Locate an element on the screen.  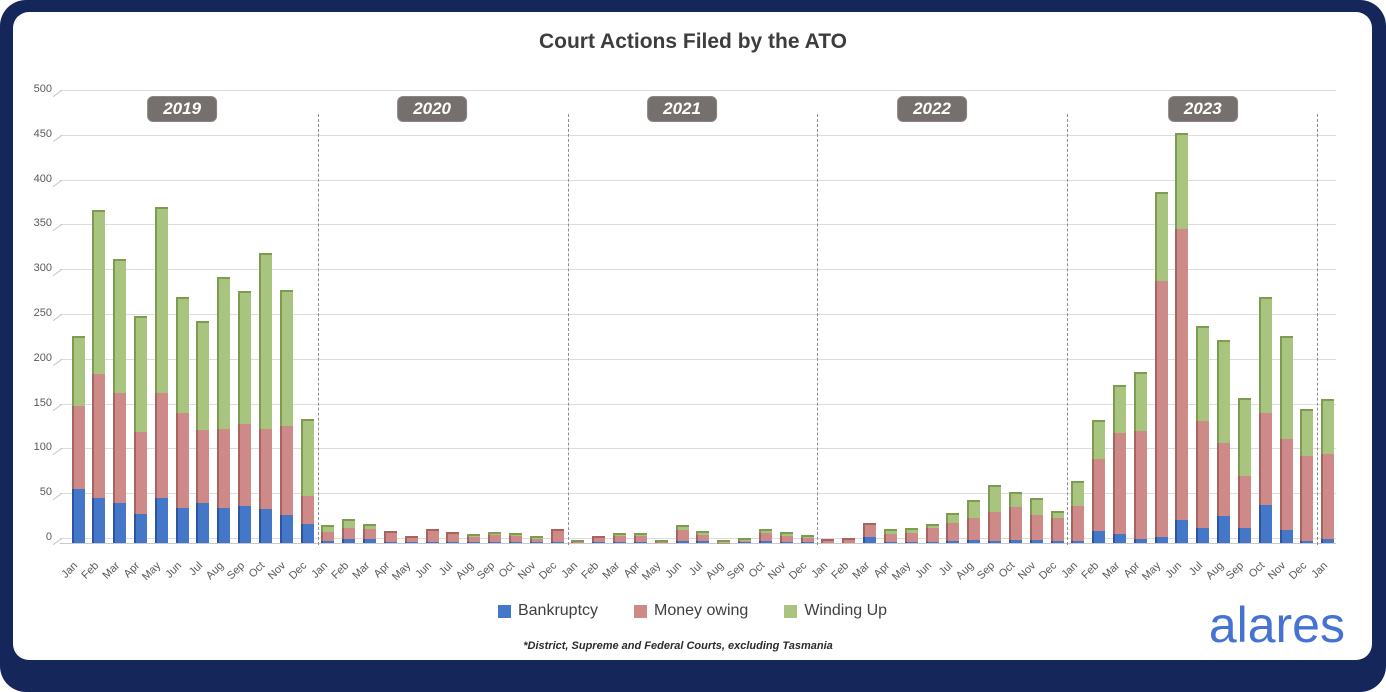
y-axis-tick-label: 450 is located at coordinates (42, 133).